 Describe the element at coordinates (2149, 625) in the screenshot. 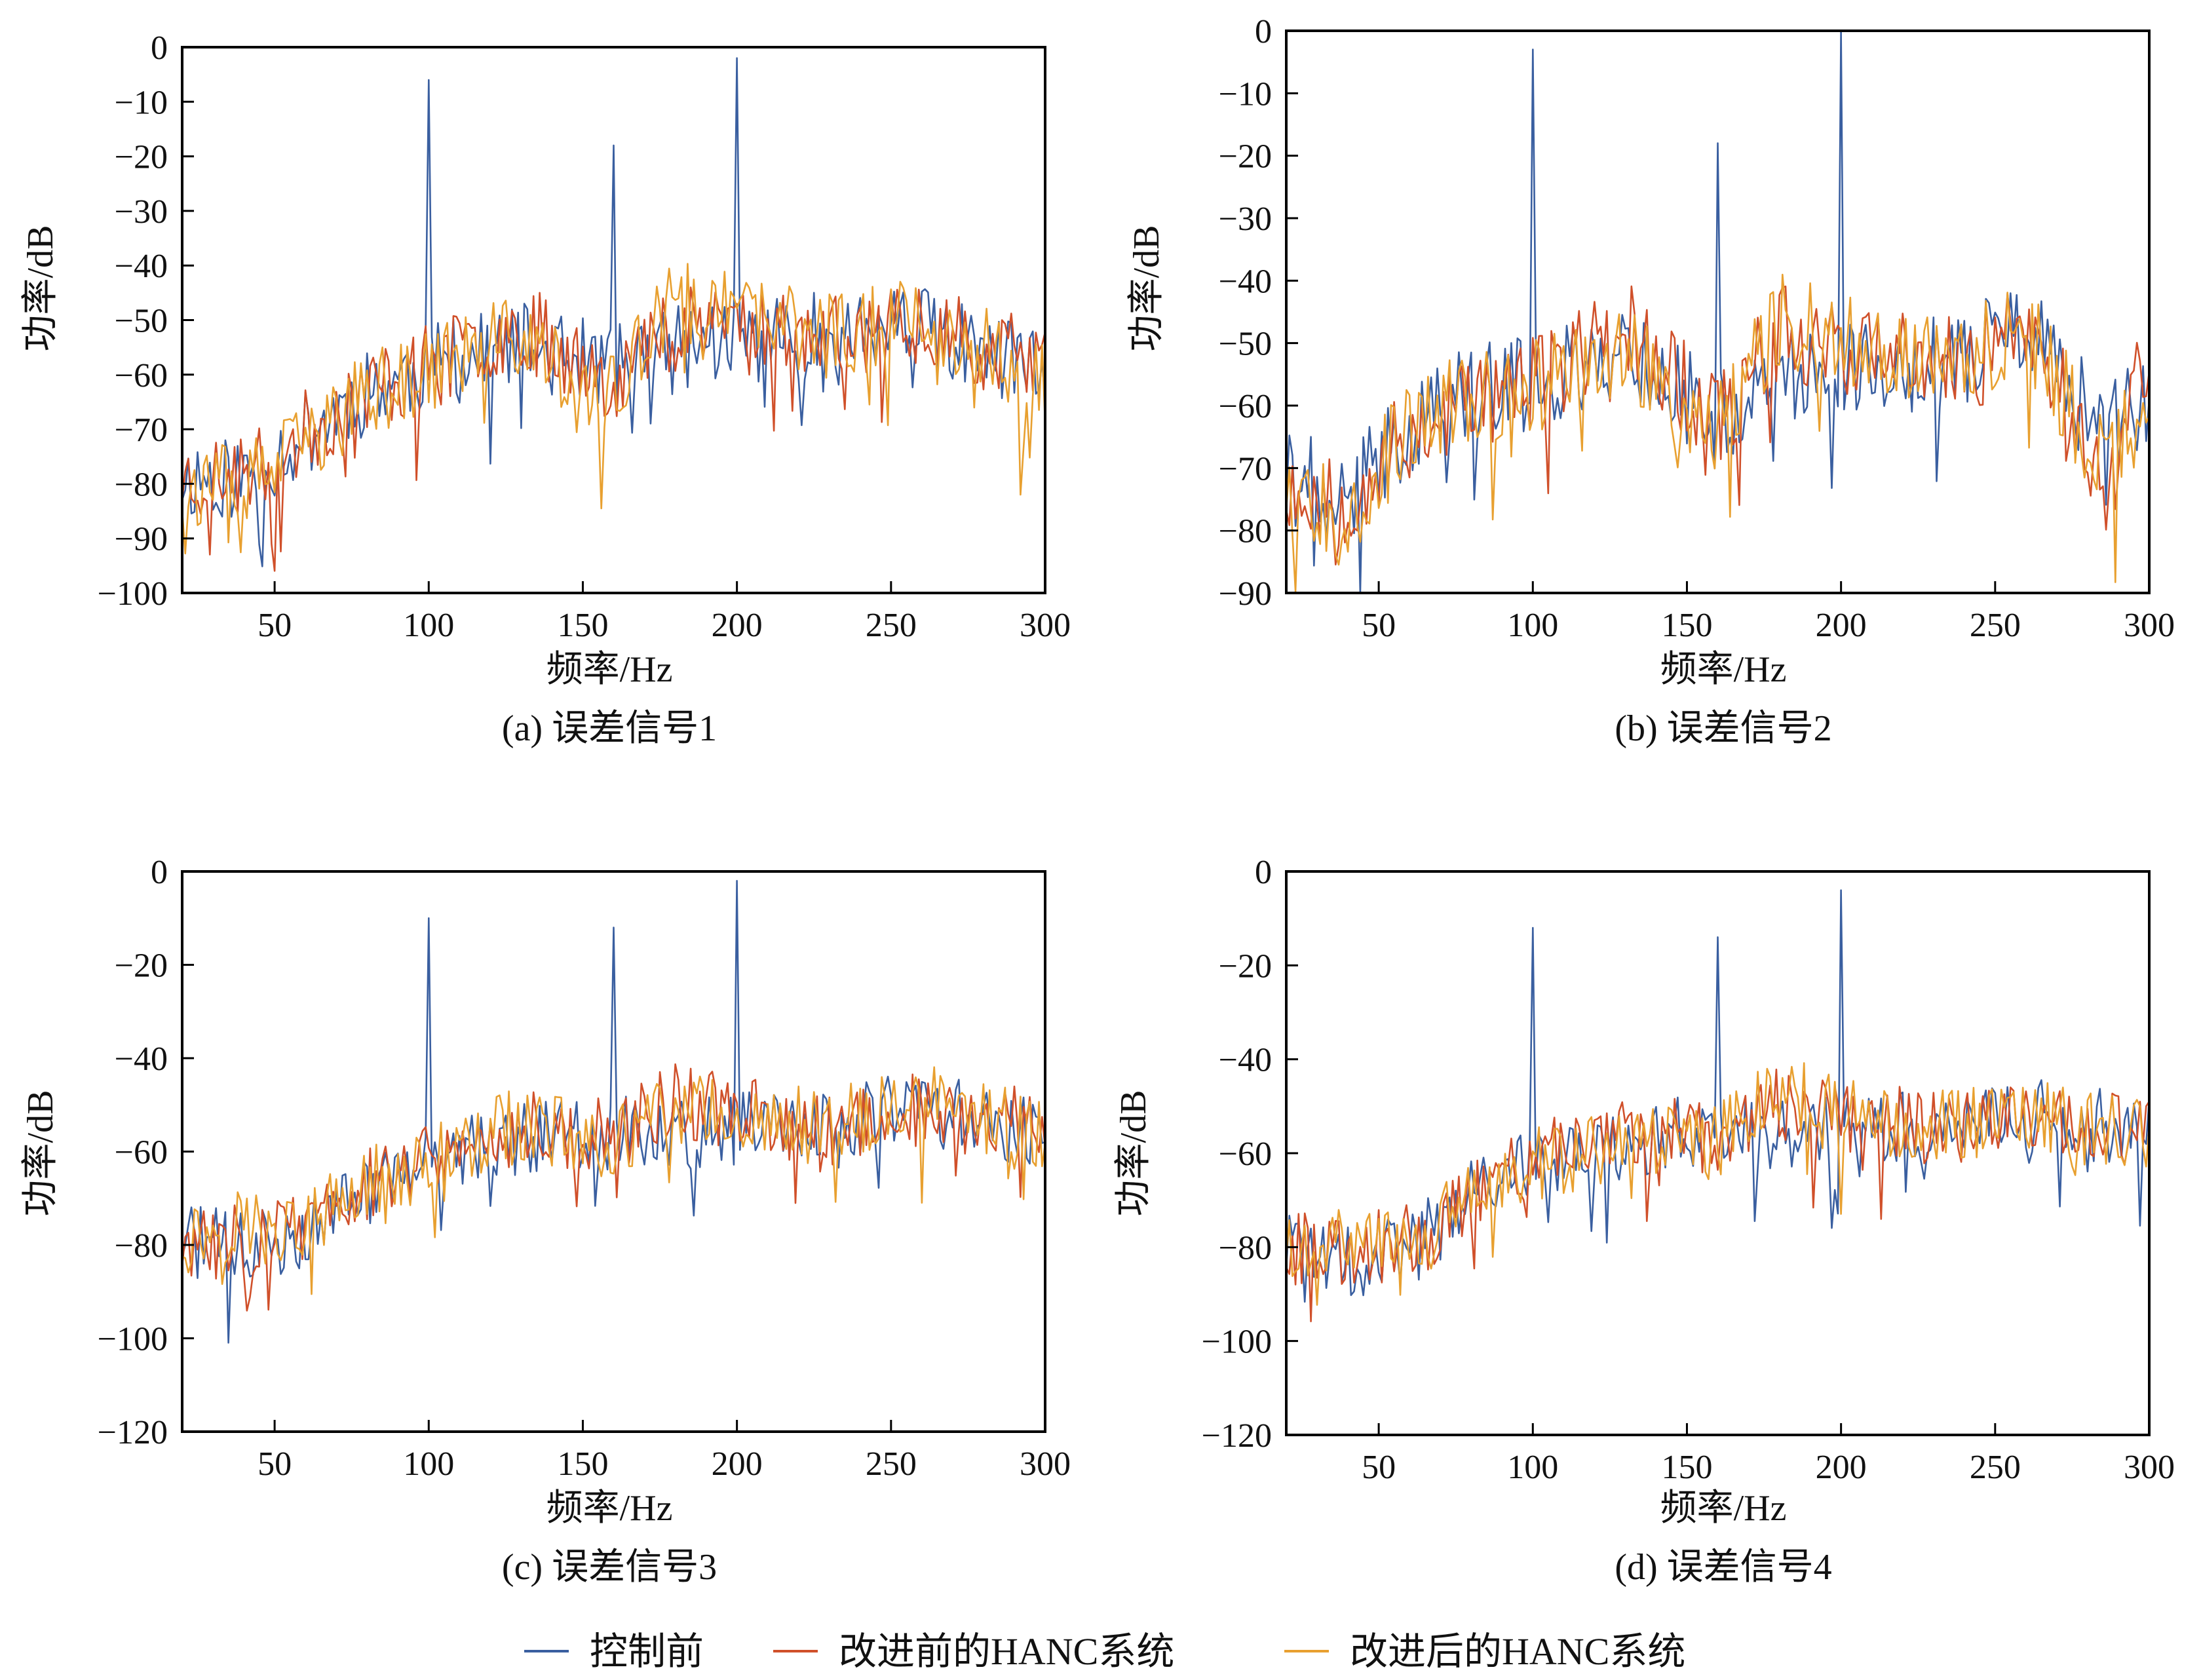

I see `x-tick-label-b-5: 300` at that location.